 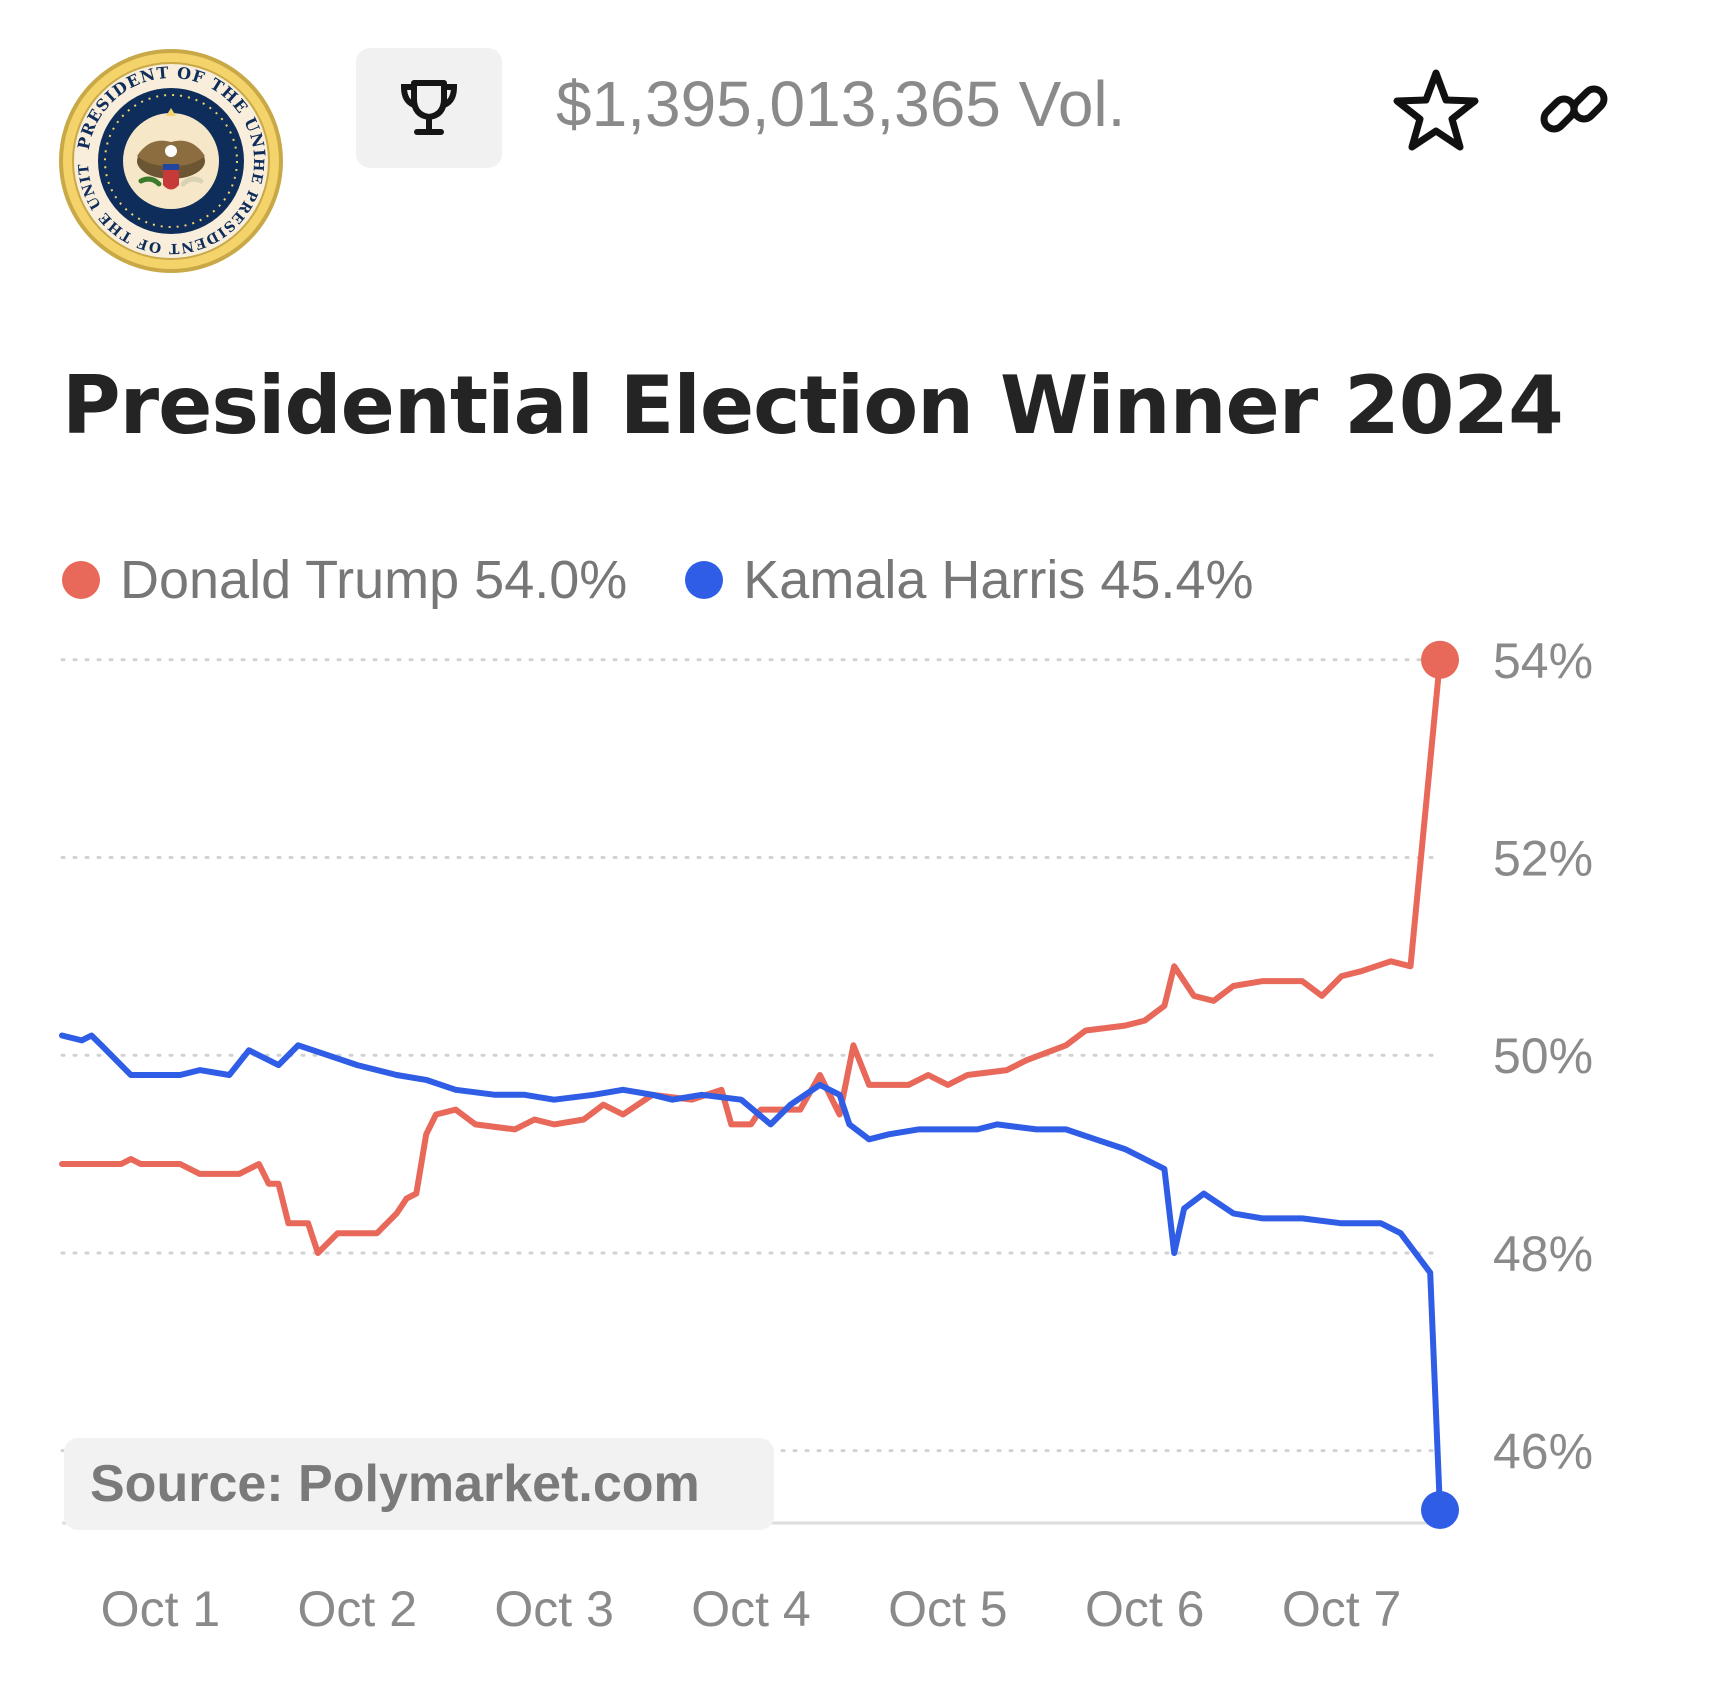 I want to click on trump-endpoint-marker, so click(x=1440, y=659).